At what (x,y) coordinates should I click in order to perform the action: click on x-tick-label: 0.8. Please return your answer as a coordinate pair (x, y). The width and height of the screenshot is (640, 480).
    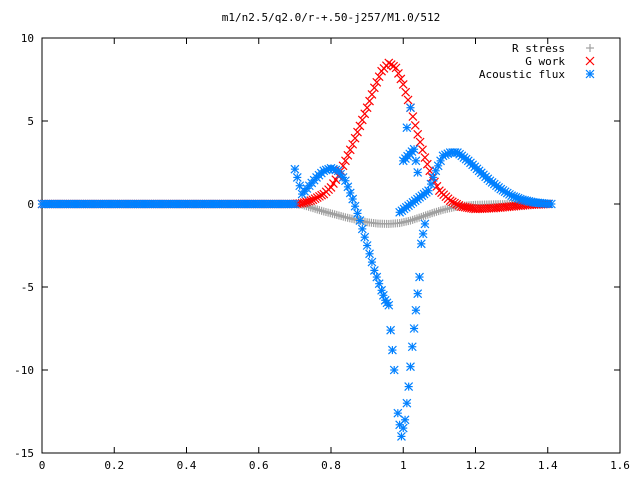
    Looking at the image, I should click on (331, 465).